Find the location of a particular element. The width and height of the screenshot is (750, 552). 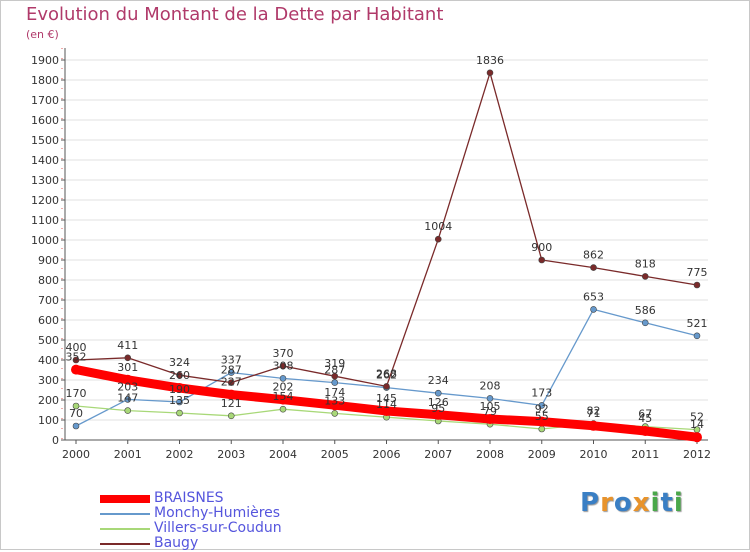

y-tick-label: 100 is located at coordinates (48, 420).